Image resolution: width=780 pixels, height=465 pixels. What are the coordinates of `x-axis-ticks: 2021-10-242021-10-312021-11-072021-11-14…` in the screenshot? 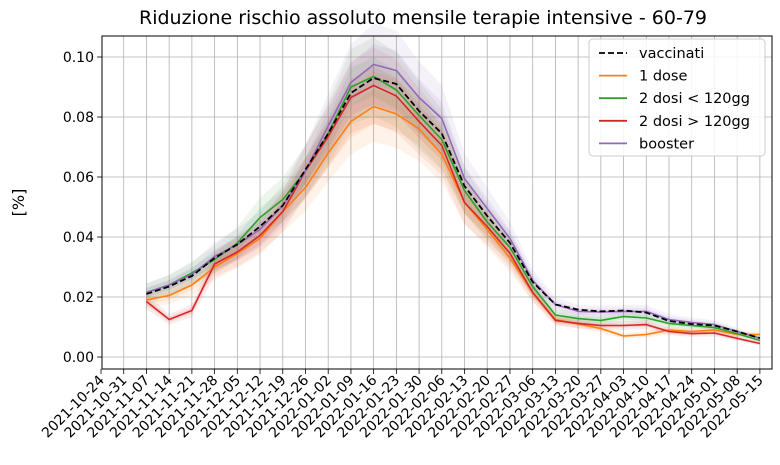 It's located at (403, 405).